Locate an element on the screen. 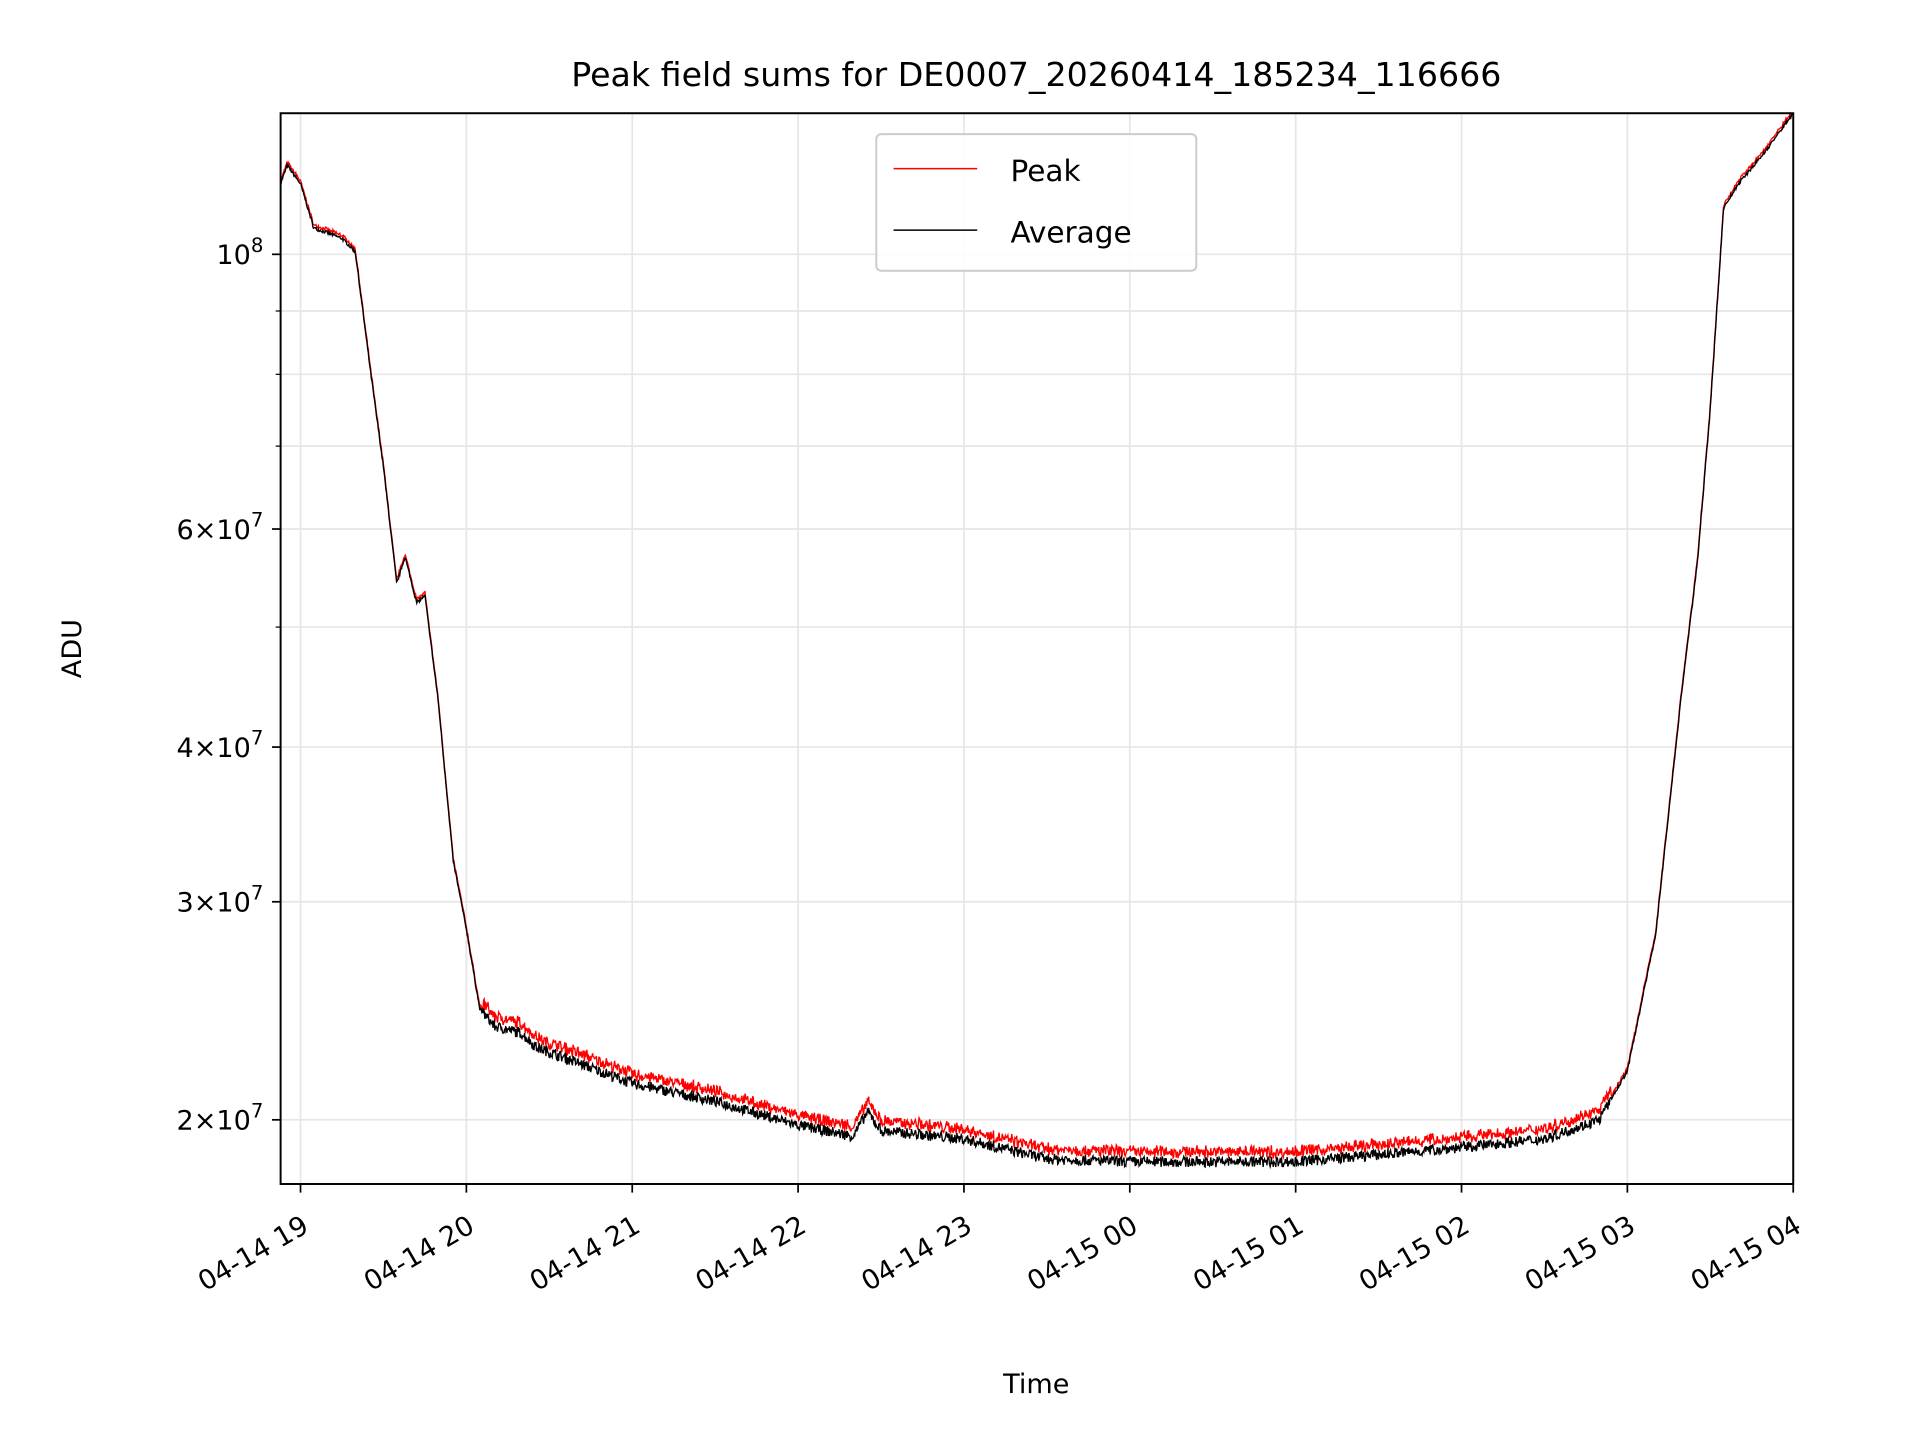 This screenshot has width=1920, height=1440. x-axis-label: Time is located at coordinates (1035, 1384).